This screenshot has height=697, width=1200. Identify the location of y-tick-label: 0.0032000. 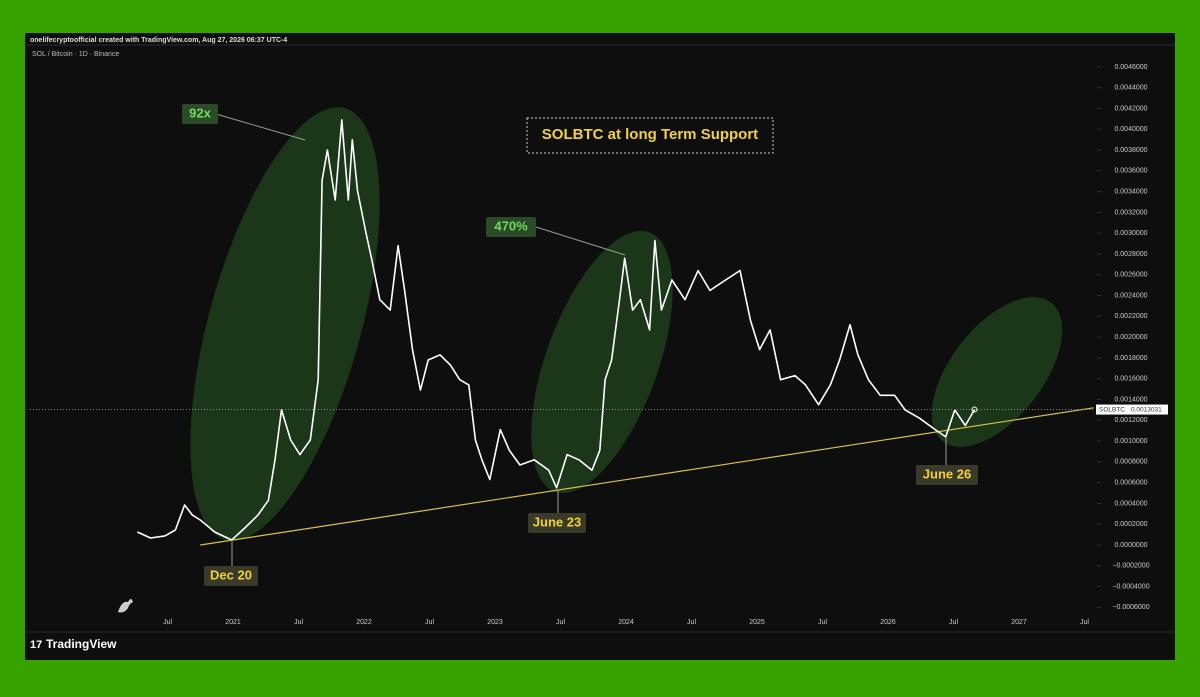
(1130, 212).